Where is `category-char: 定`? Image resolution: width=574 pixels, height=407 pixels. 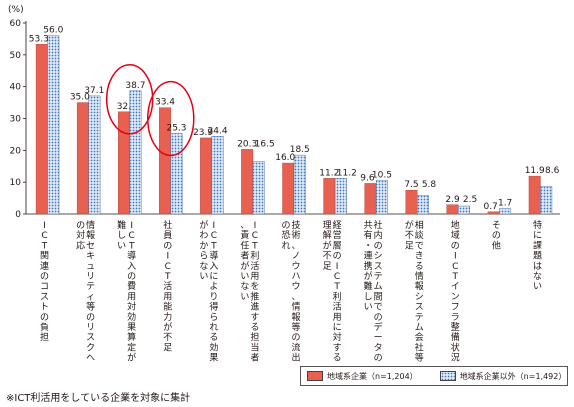
category-char: 定 is located at coordinates (131, 347).